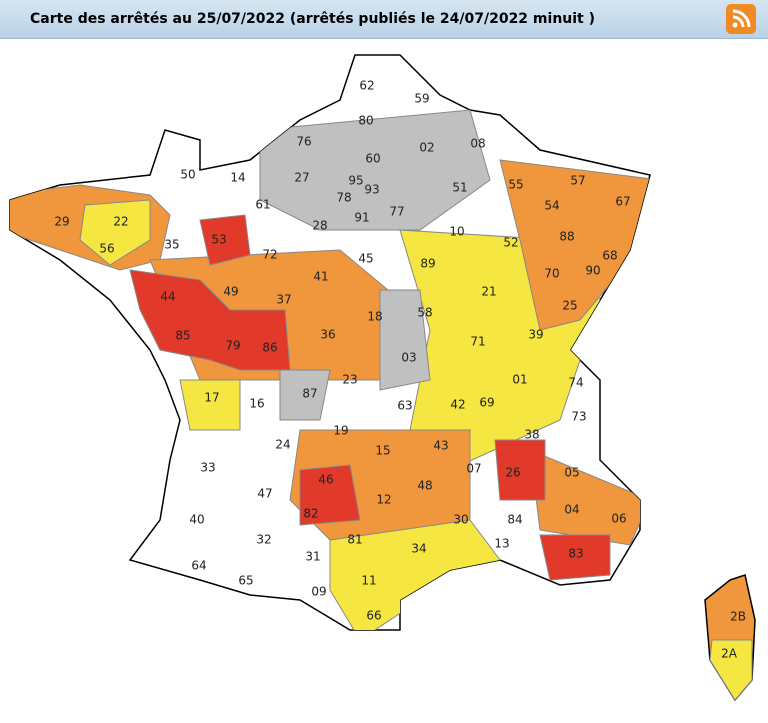 The width and height of the screenshot is (768, 723). What do you see at coordinates (486, 403) in the screenshot?
I see `department-label: 69` at bounding box center [486, 403].